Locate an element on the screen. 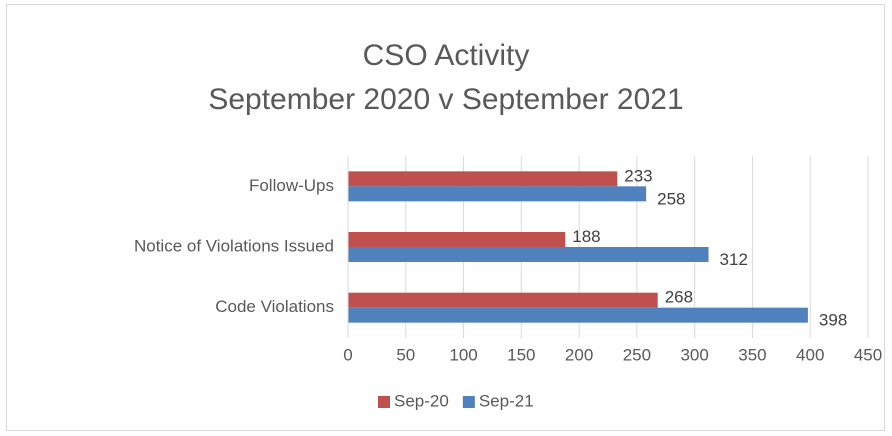 The image size is (892, 436). x-tick-label: 50 is located at coordinates (405, 354).